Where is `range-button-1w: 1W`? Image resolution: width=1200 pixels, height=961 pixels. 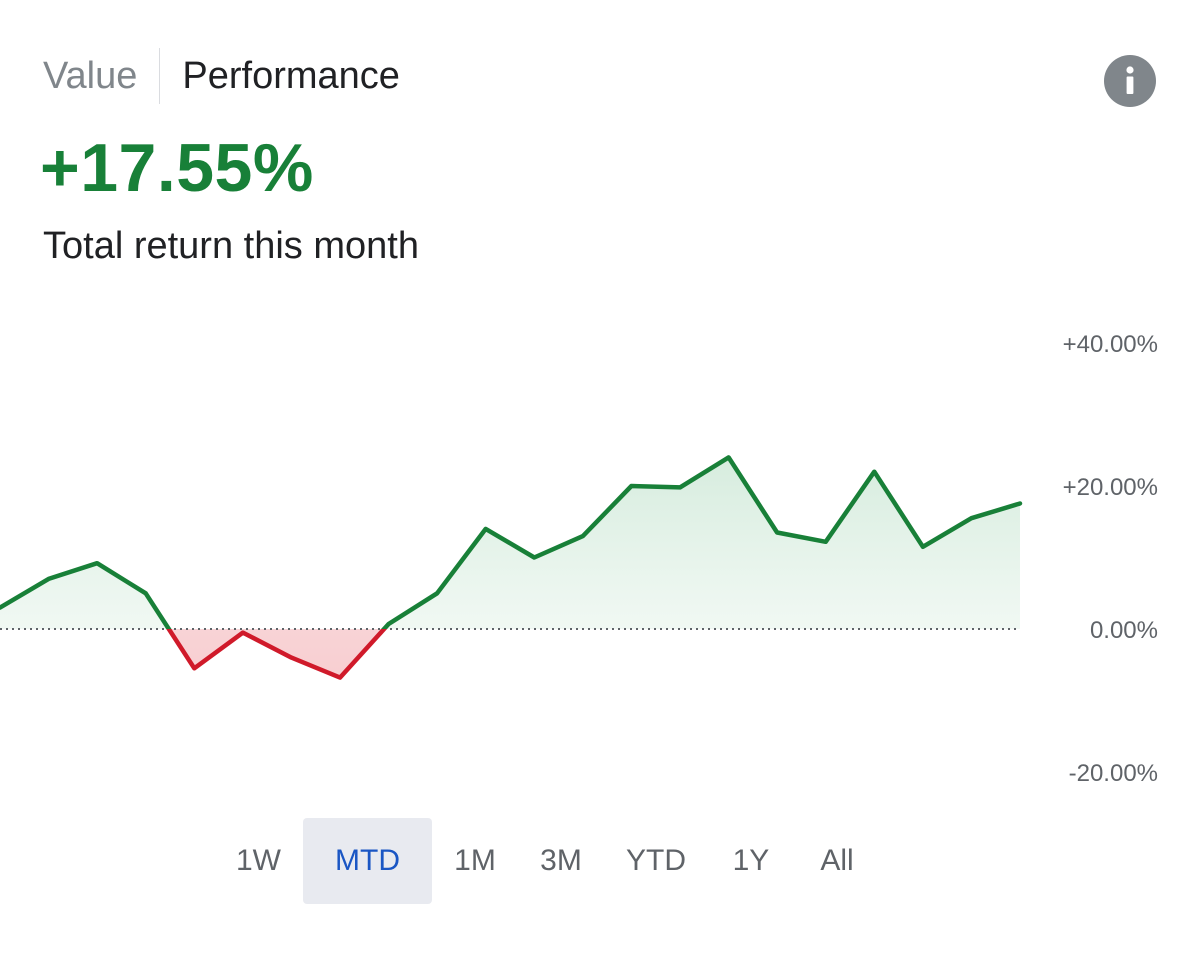
range-button-1w: 1W is located at coordinates (258, 860).